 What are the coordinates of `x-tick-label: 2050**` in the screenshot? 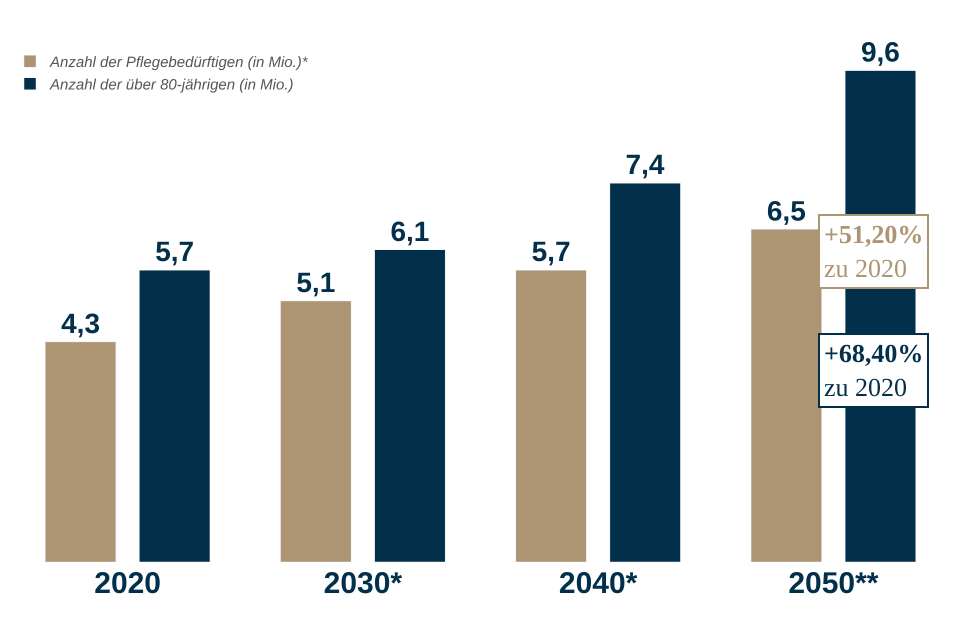 It's located at (833, 583).